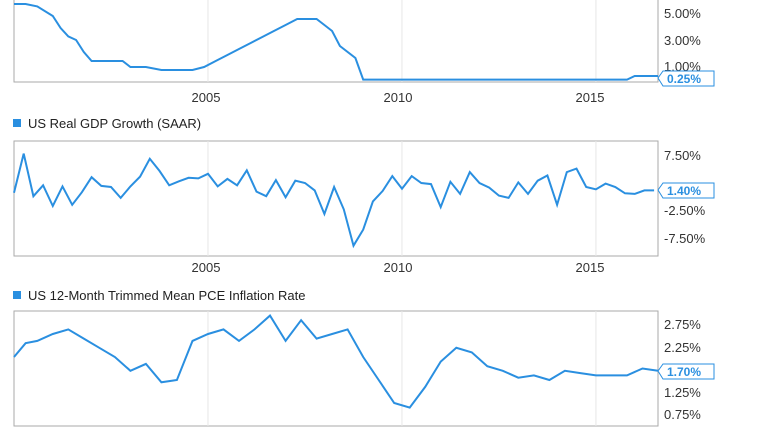 Image resolution: width=764 pixels, height=432 pixels. I want to click on panel-2-y-tick-label: -2.50%, so click(685, 210).